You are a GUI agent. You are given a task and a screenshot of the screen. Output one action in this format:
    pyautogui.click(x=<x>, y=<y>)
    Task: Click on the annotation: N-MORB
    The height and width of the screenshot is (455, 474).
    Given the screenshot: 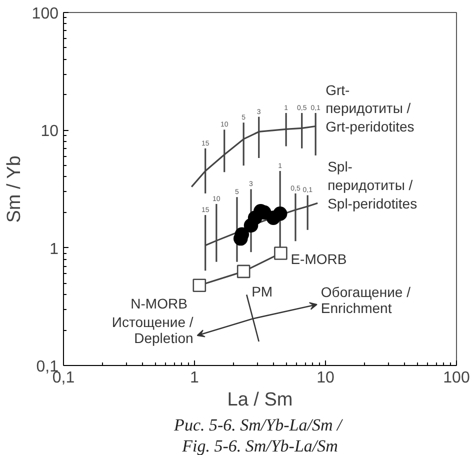 What is the action you would take?
    pyautogui.click(x=159, y=303)
    